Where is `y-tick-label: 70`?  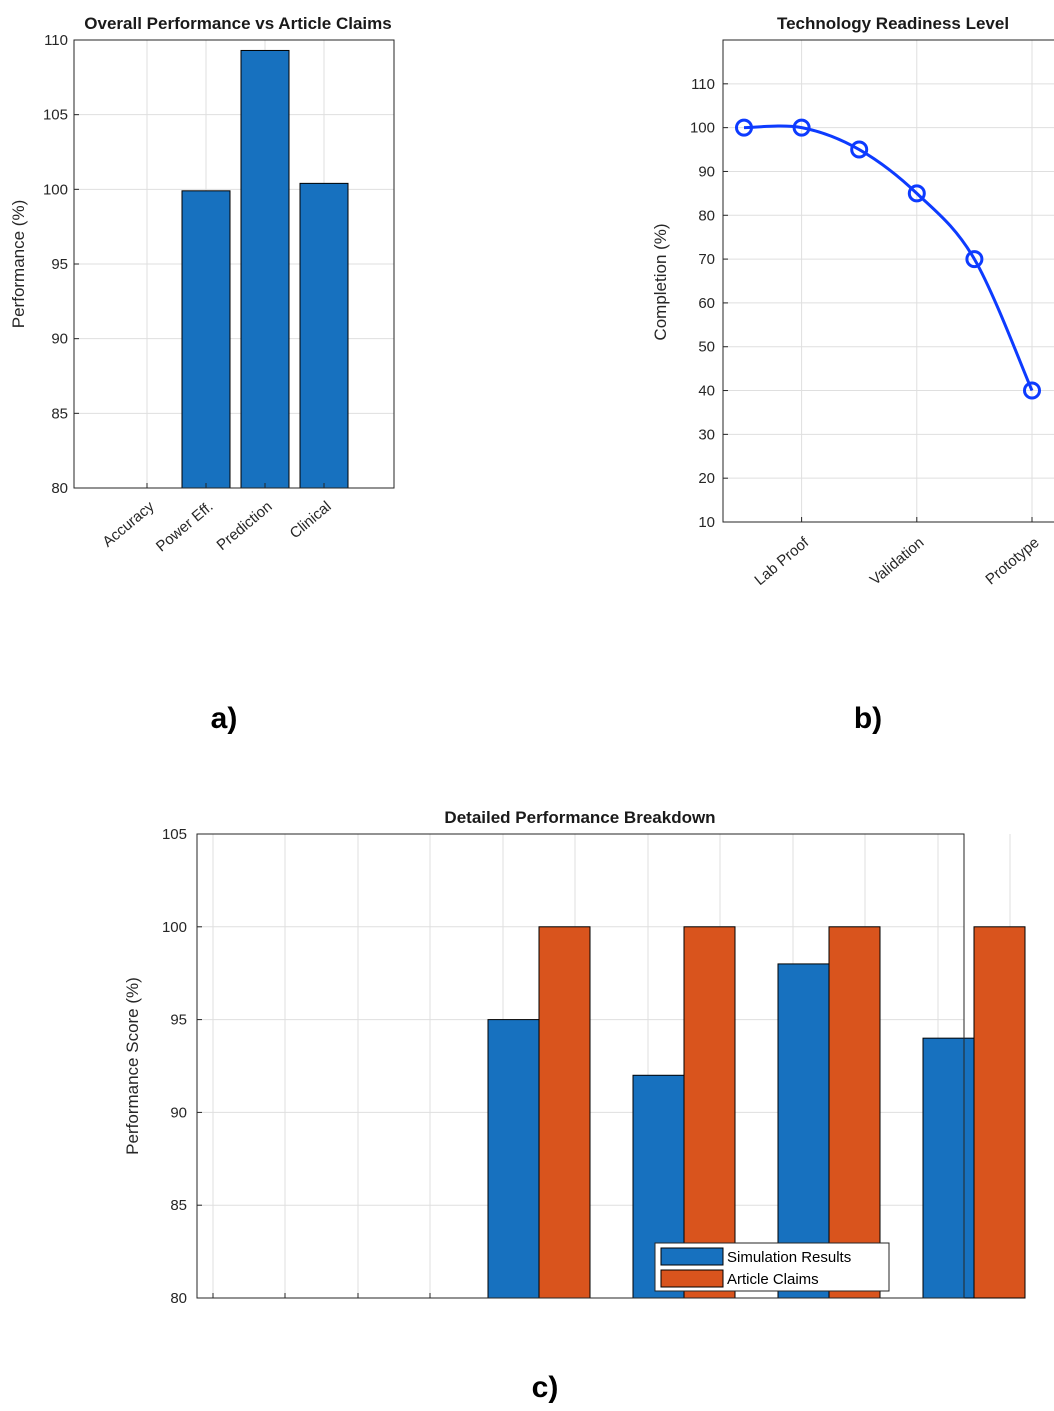
y-tick-label: 70 is located at coordinates (706, 259).